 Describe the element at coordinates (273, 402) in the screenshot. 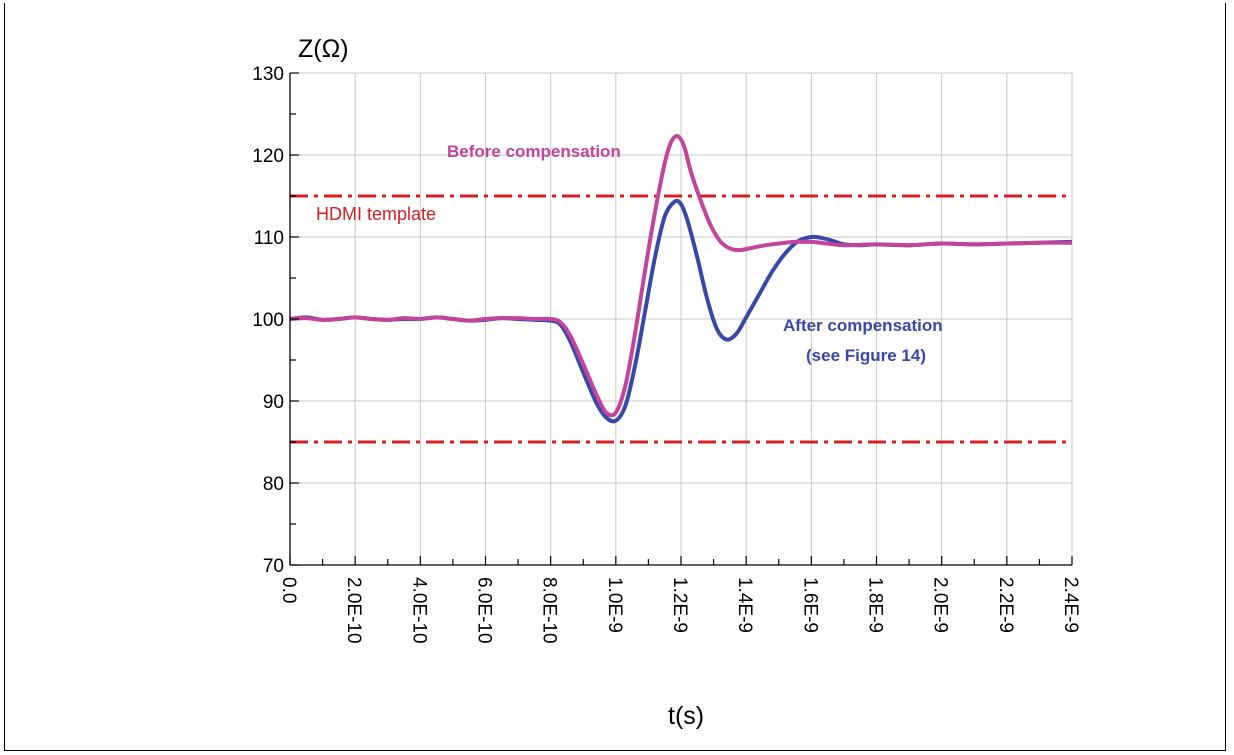

I see `y-tick-label: 90` at that location.